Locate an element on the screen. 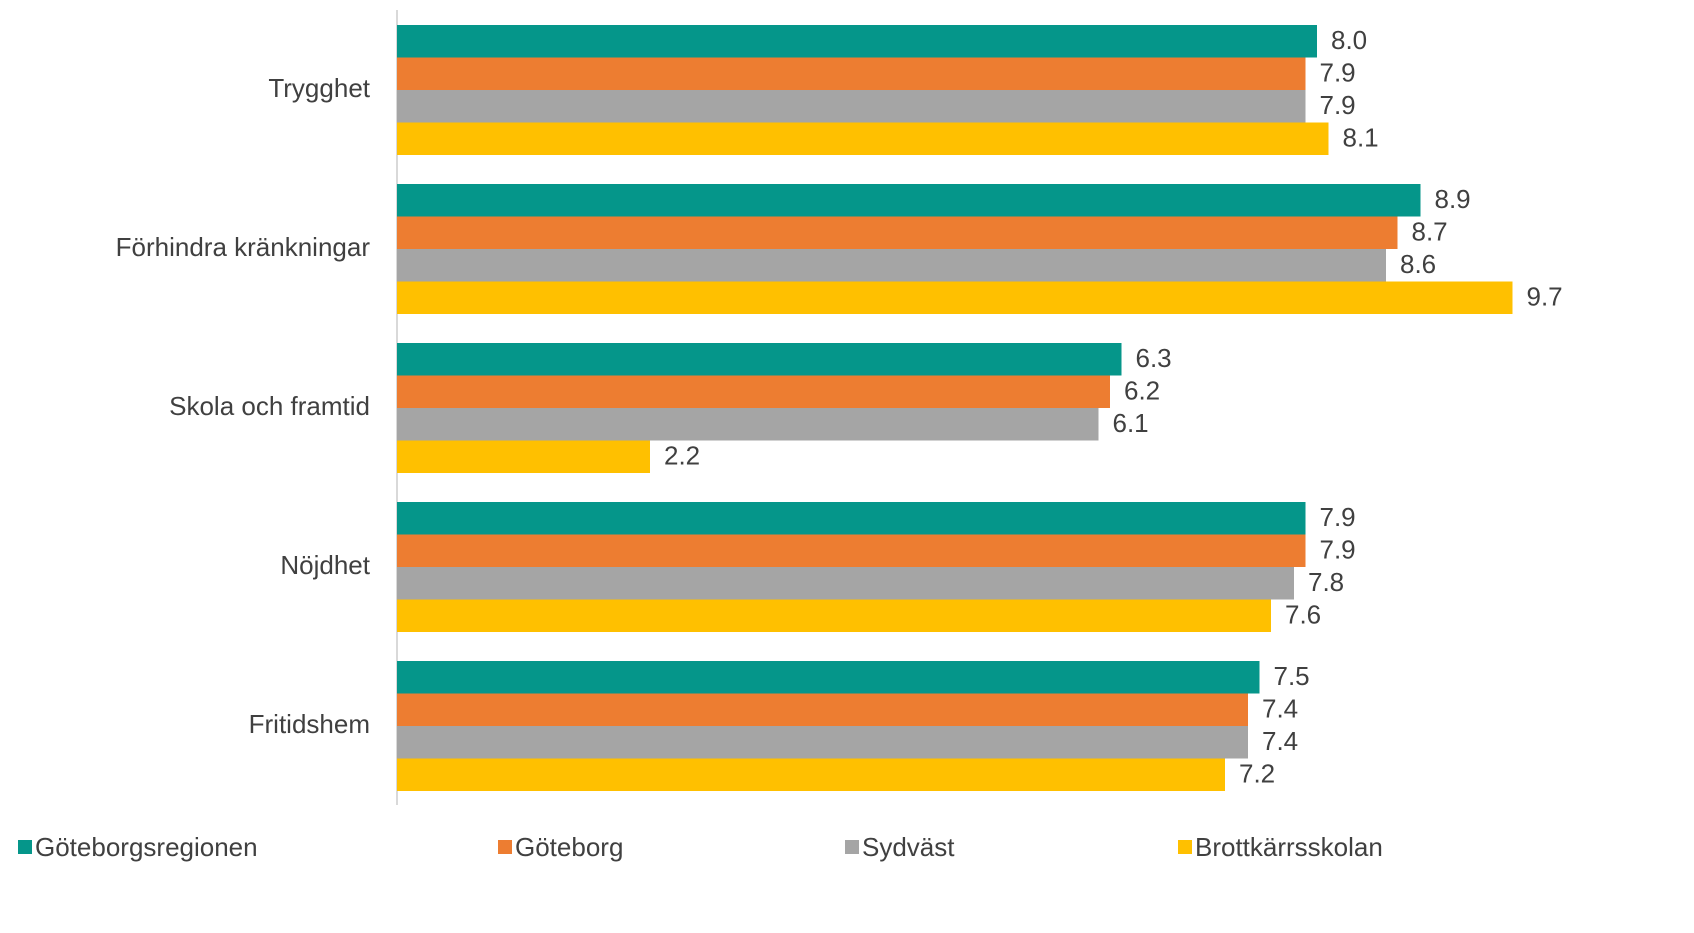 This screenshot has width=1694, height=933. category-label: Nöjdhet is located at coordinates (325, 565).